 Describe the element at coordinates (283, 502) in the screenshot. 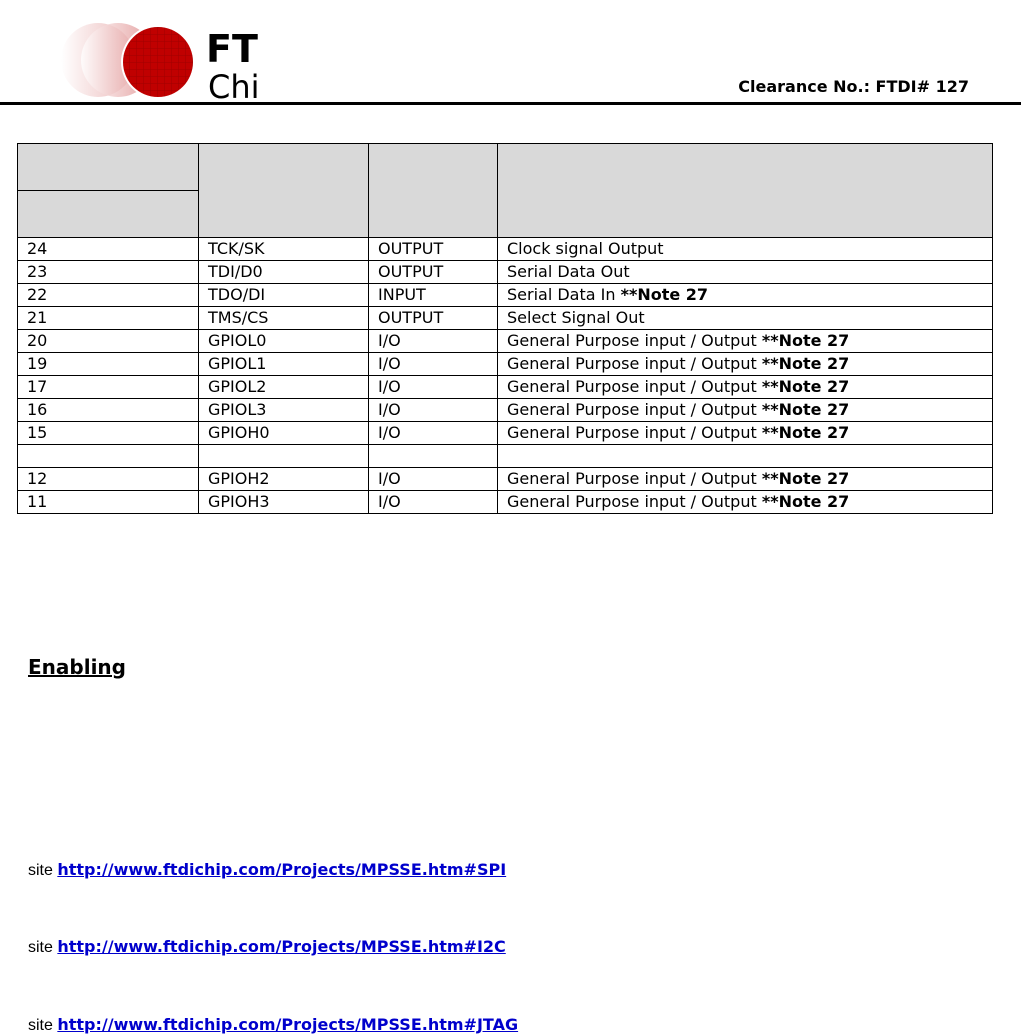

I see `cell-name: GPIOH3` at that location.